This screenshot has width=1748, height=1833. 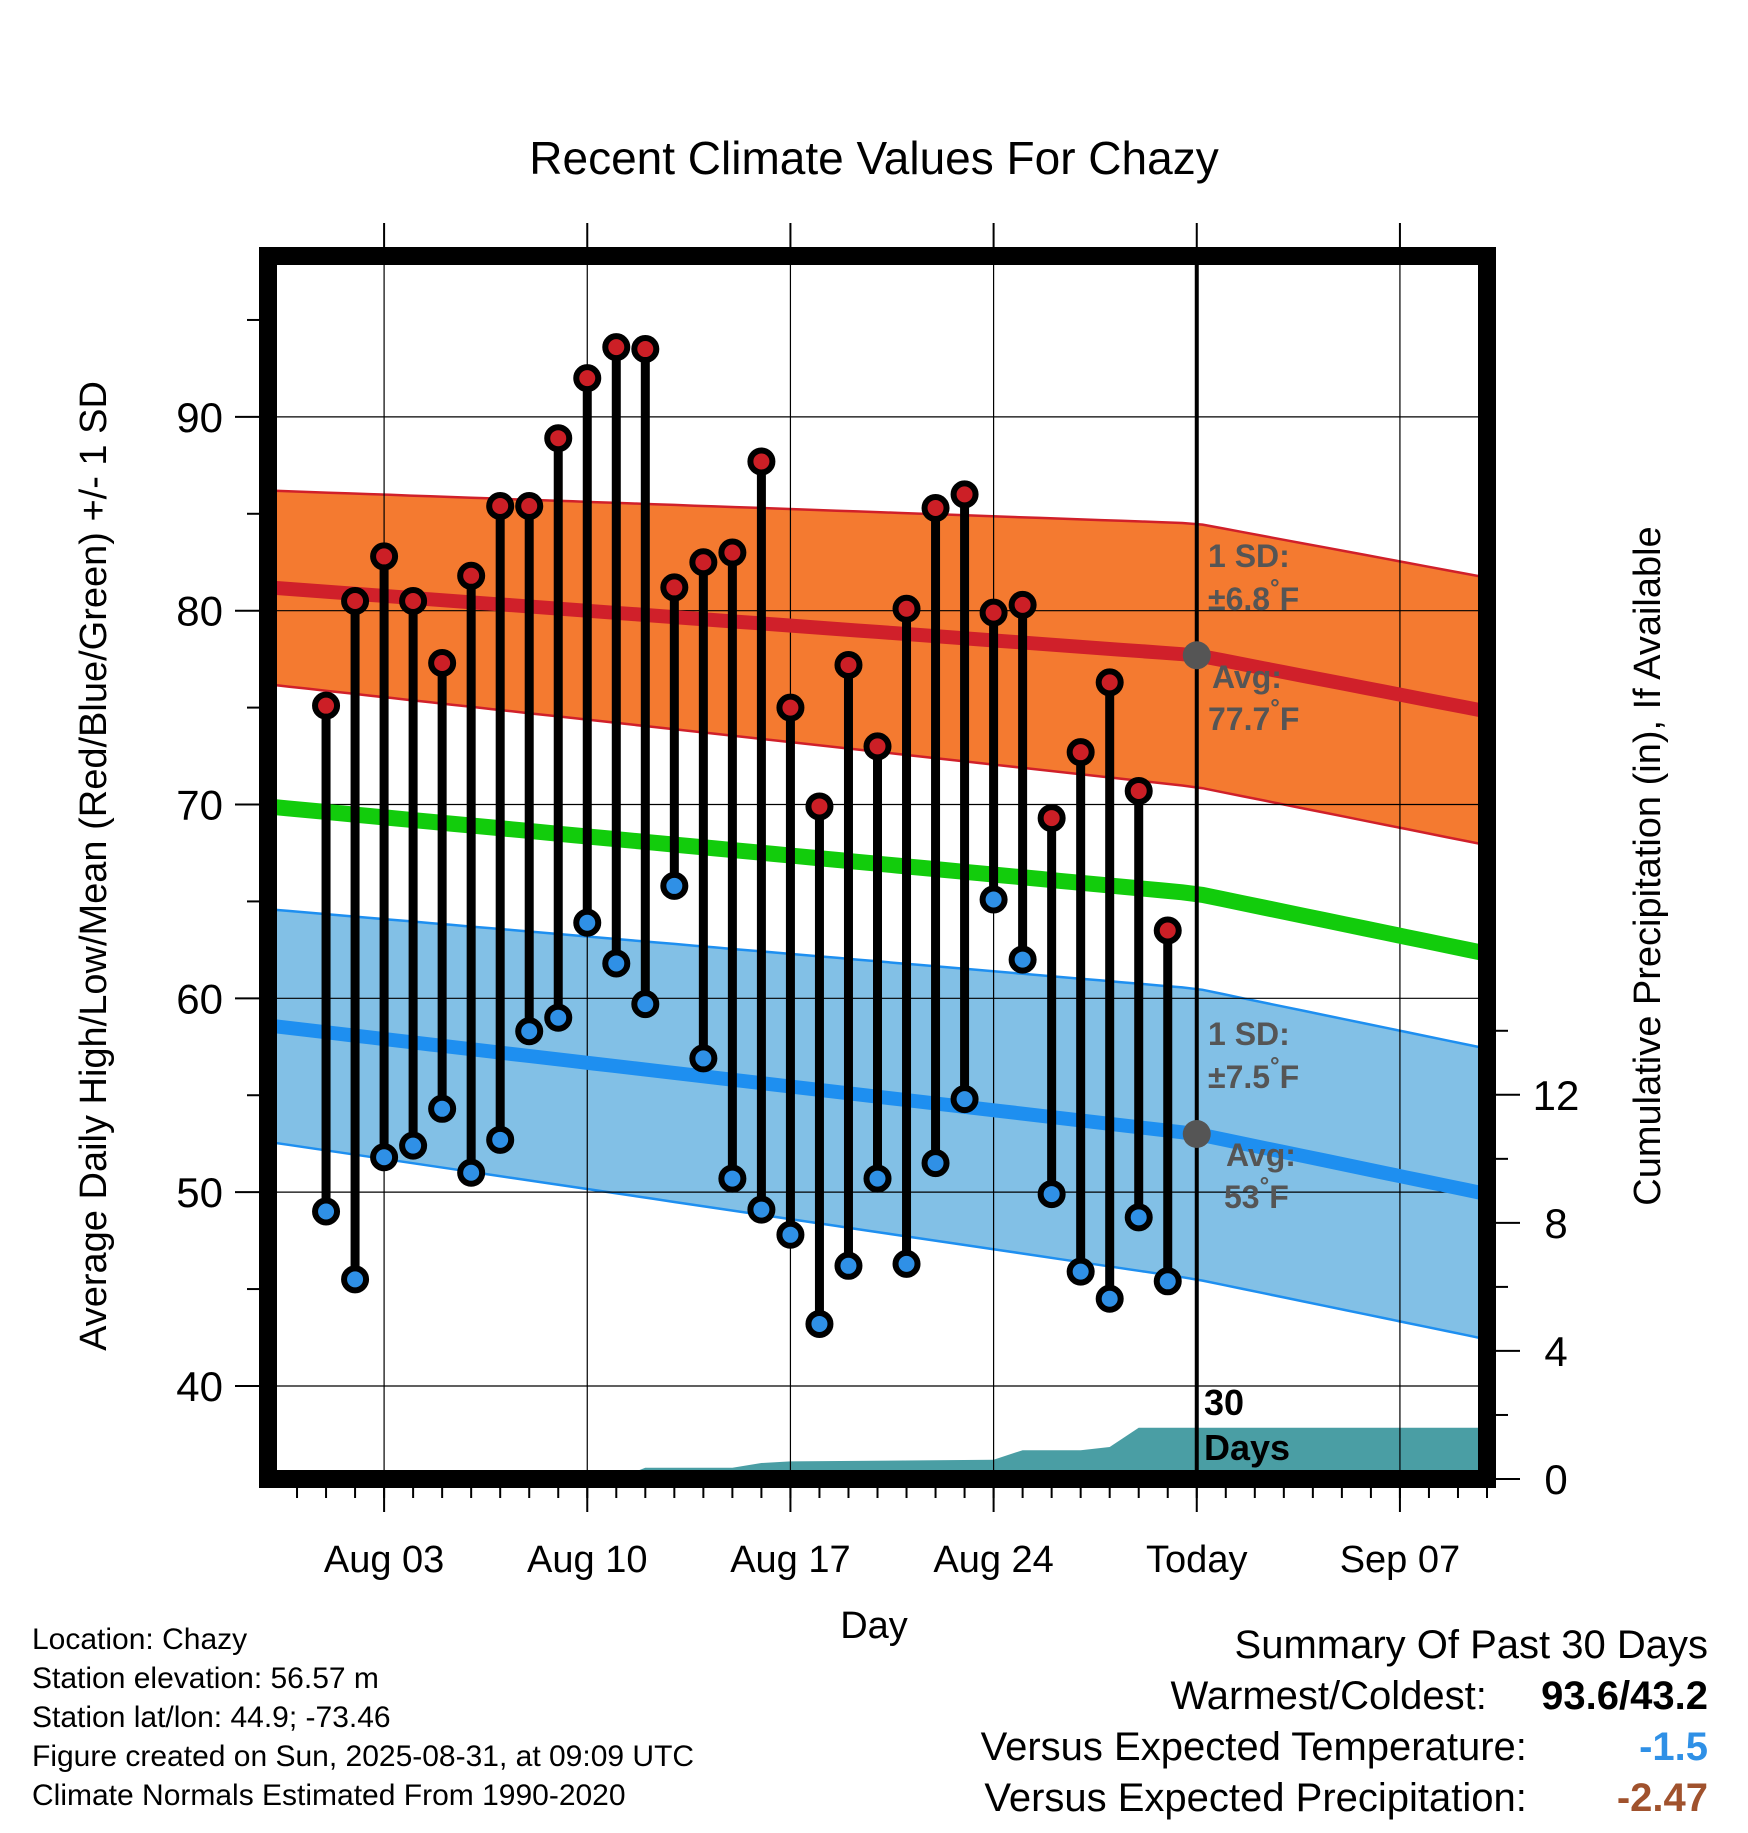 I want to click on chart-title: Recent Climate Values For Chazy, so click(x=873, y=158).